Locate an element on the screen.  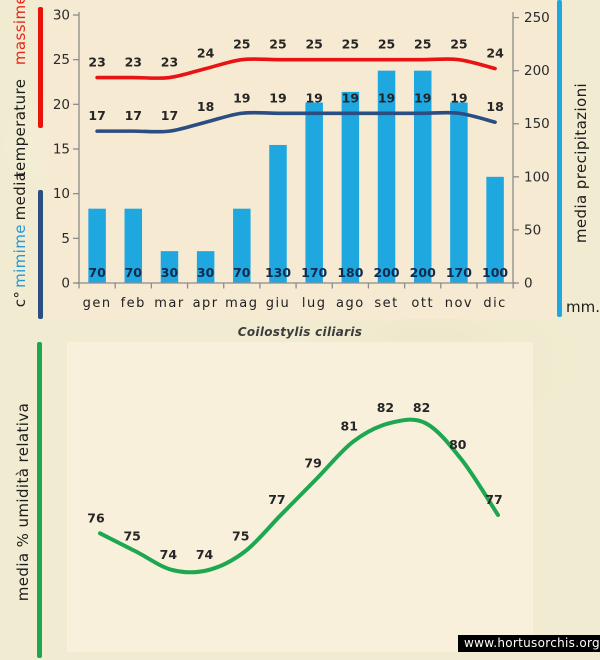
right-axis-unit: mm. is located at coordinates (583, 307).